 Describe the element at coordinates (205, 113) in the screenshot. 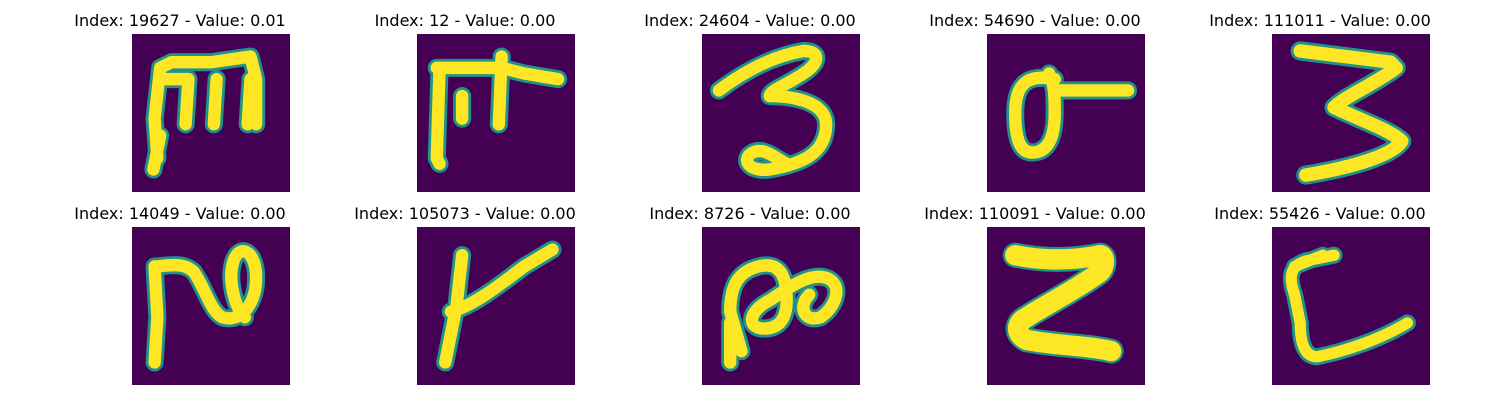

I see `glyph-m-like` at that location.